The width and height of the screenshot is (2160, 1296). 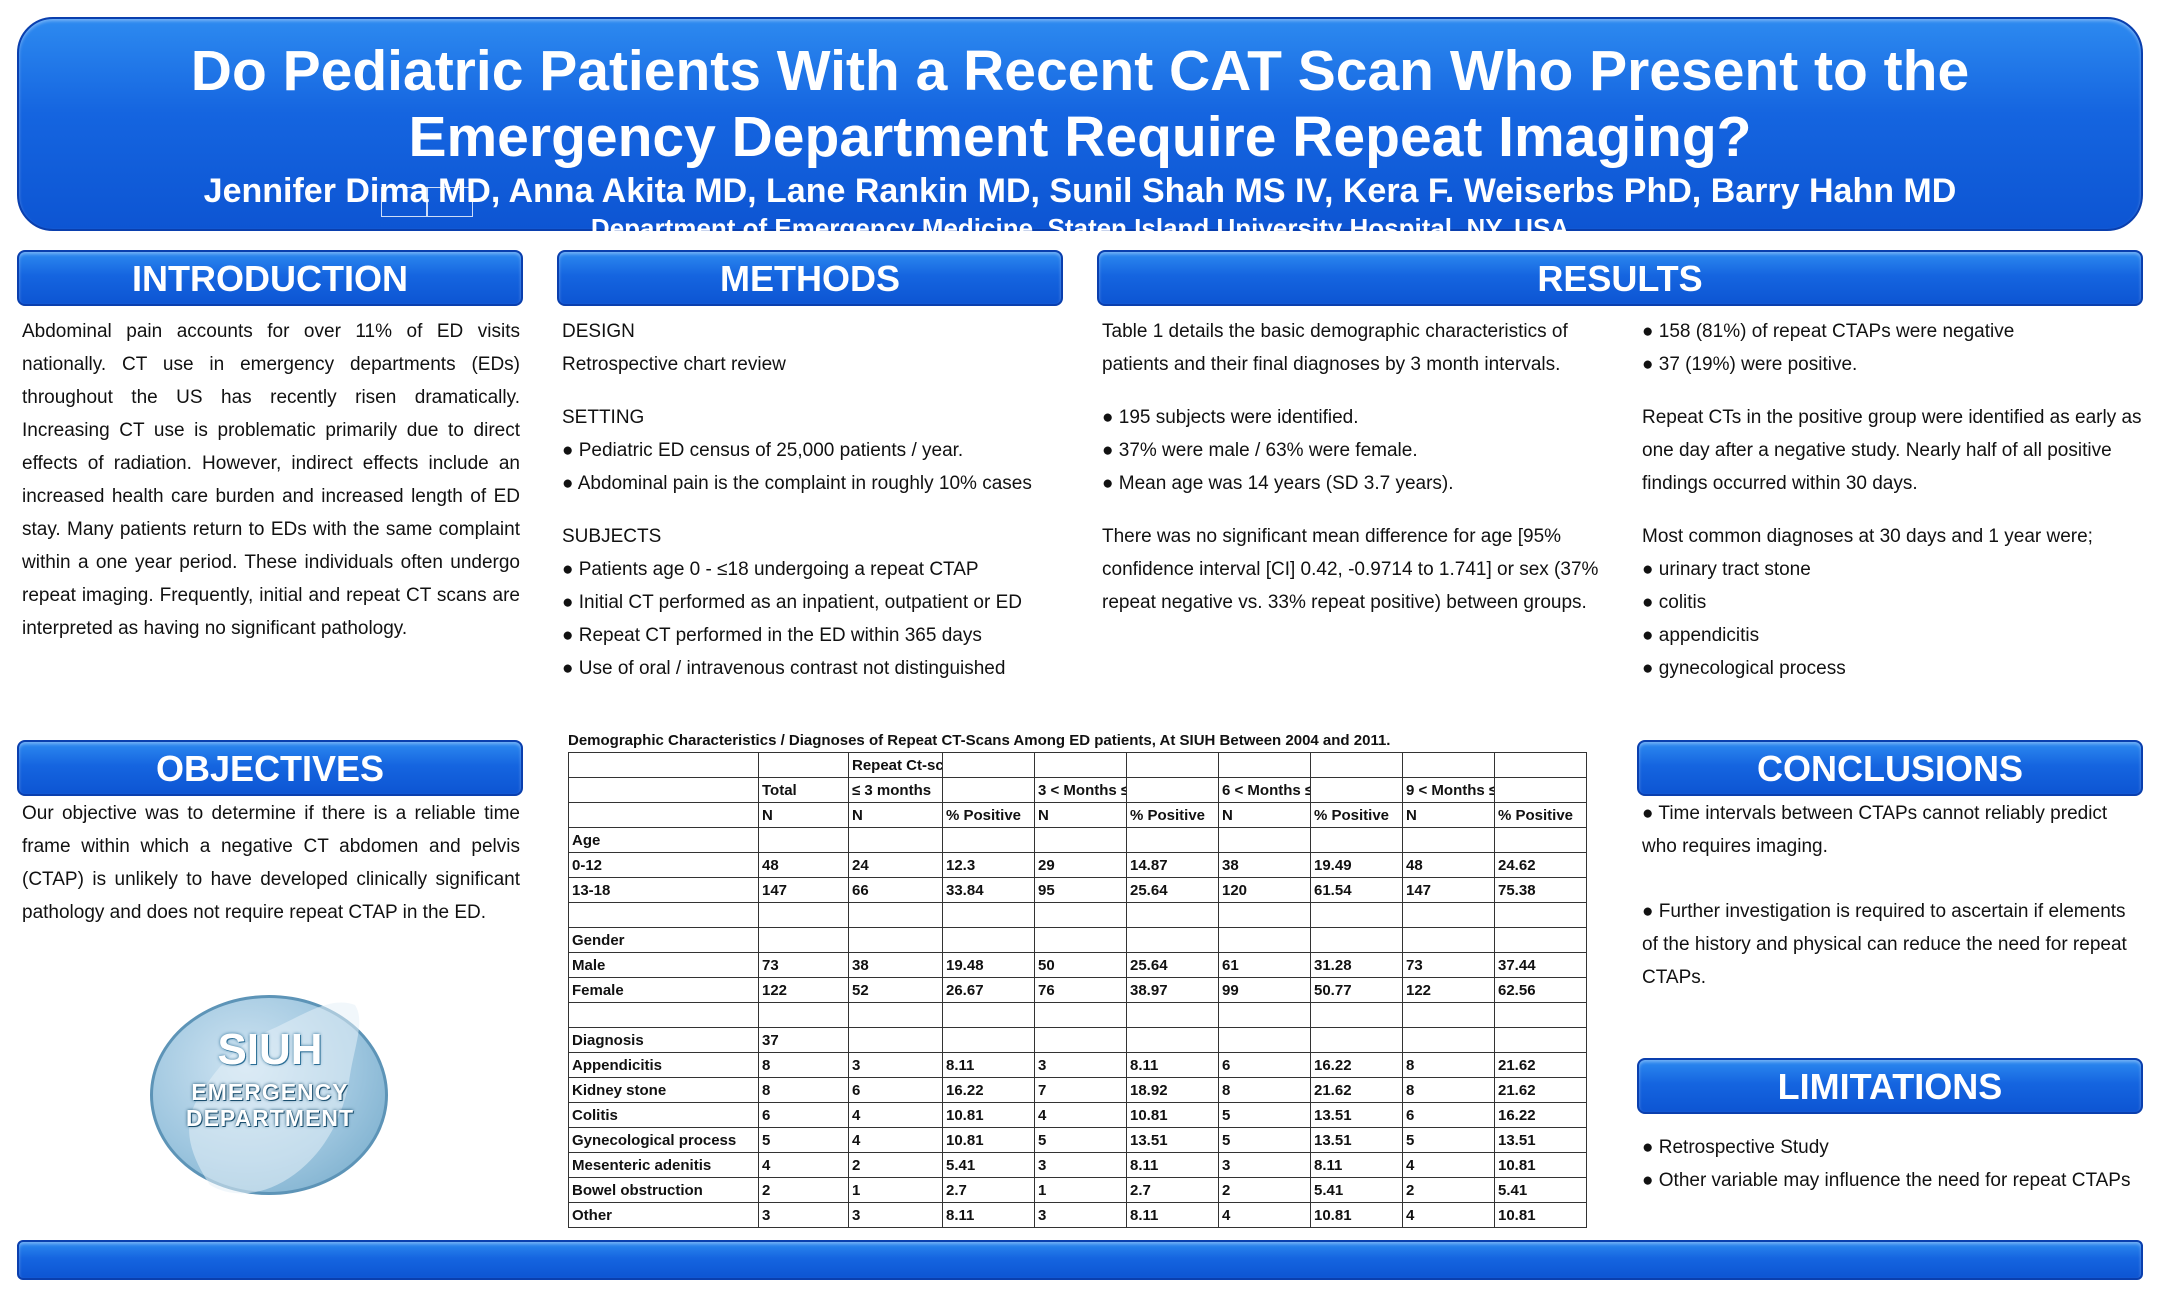 What do you see at coordinates (270, 1092) in the screenshot?
I see `logo-emergency-text: EMERGENCY` at bounding box center [270, 1092].